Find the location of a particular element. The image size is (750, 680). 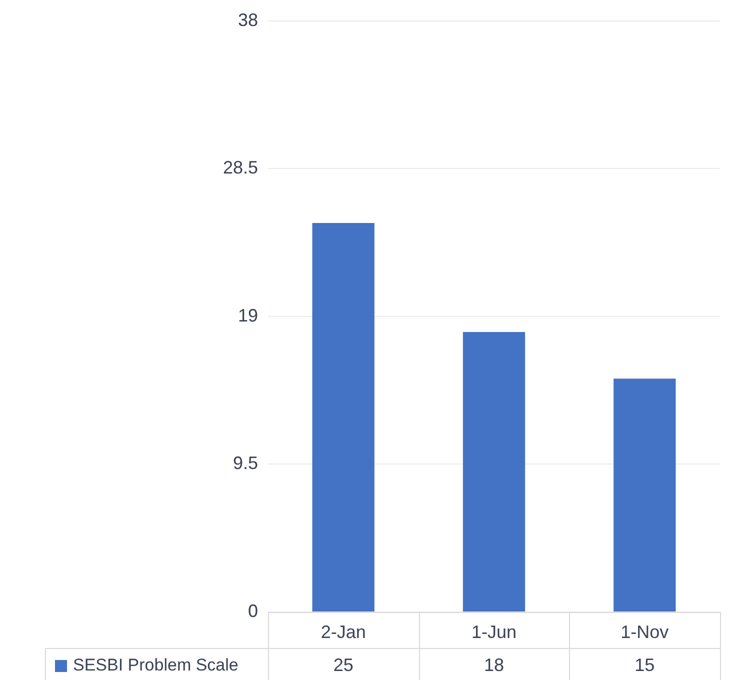

y-tick-label: 28.5 is located at coordinates (240, 168).